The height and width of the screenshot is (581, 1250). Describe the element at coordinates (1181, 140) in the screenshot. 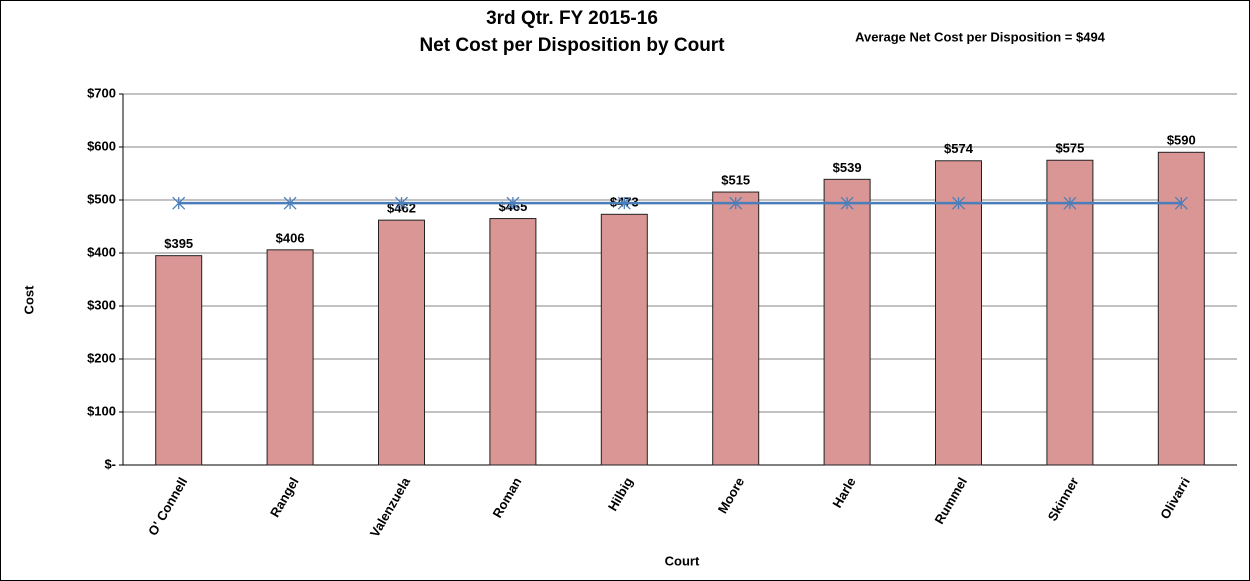

I see `value-label: $590` at that location.